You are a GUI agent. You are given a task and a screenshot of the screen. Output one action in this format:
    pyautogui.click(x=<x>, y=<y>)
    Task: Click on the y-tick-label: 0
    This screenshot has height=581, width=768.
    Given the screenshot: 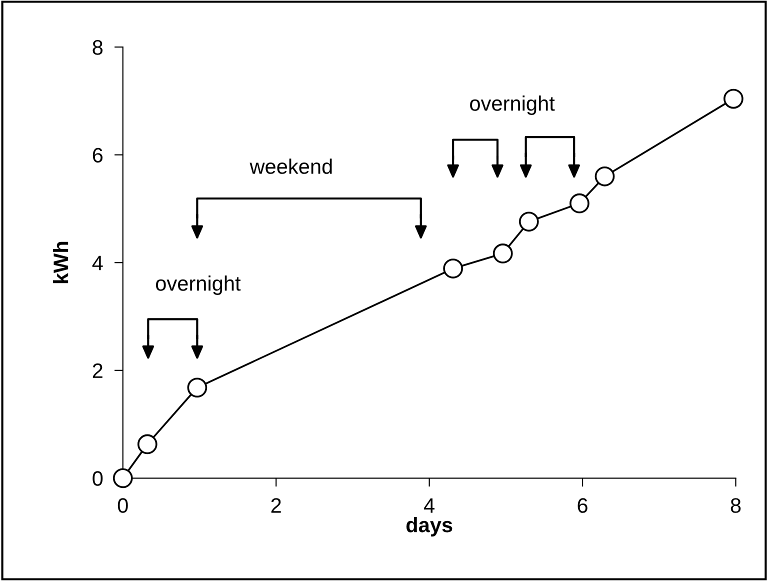 What is the action you would take?
    pyautogui.click(x=97, y=478)
    